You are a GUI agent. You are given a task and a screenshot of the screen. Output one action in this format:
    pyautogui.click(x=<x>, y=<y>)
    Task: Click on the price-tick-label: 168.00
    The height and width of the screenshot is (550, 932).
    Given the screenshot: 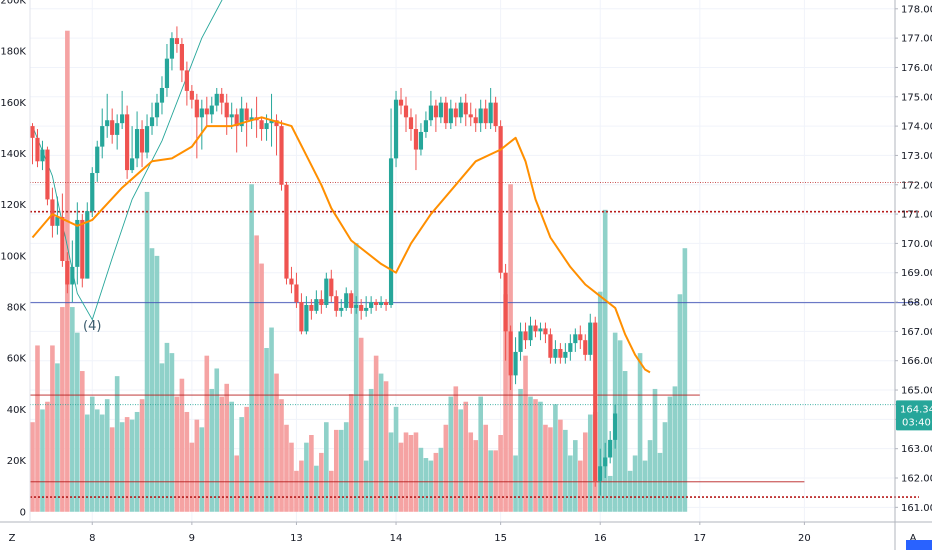 What is the action you would take?
    pyautogui.click(x=916, y=303)
    